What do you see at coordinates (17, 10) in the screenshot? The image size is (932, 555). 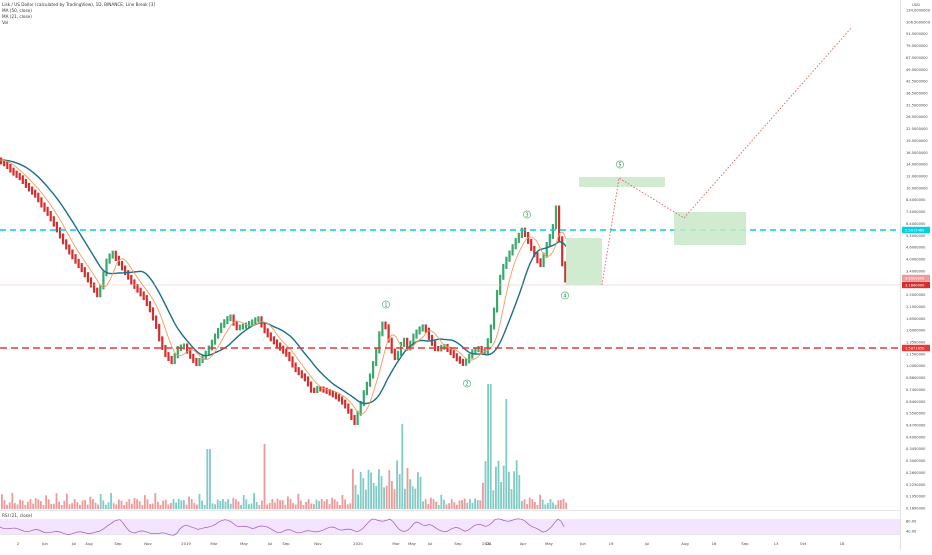 I see `ma50-legend: MA (50, close)` at bounding box center [17, 10].